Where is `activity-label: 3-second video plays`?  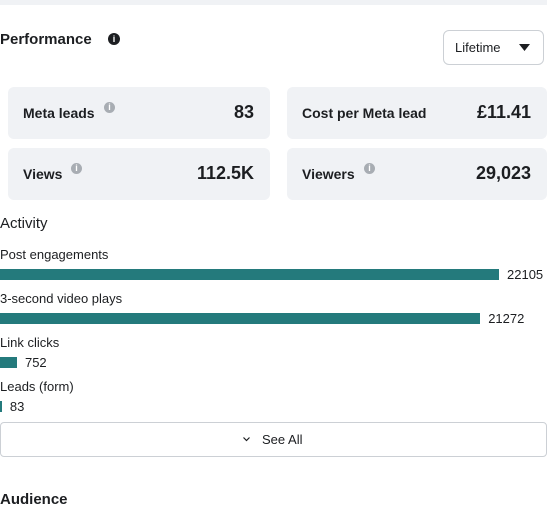 activity-label: 3-second video plays is located at coordinates (61, 298).